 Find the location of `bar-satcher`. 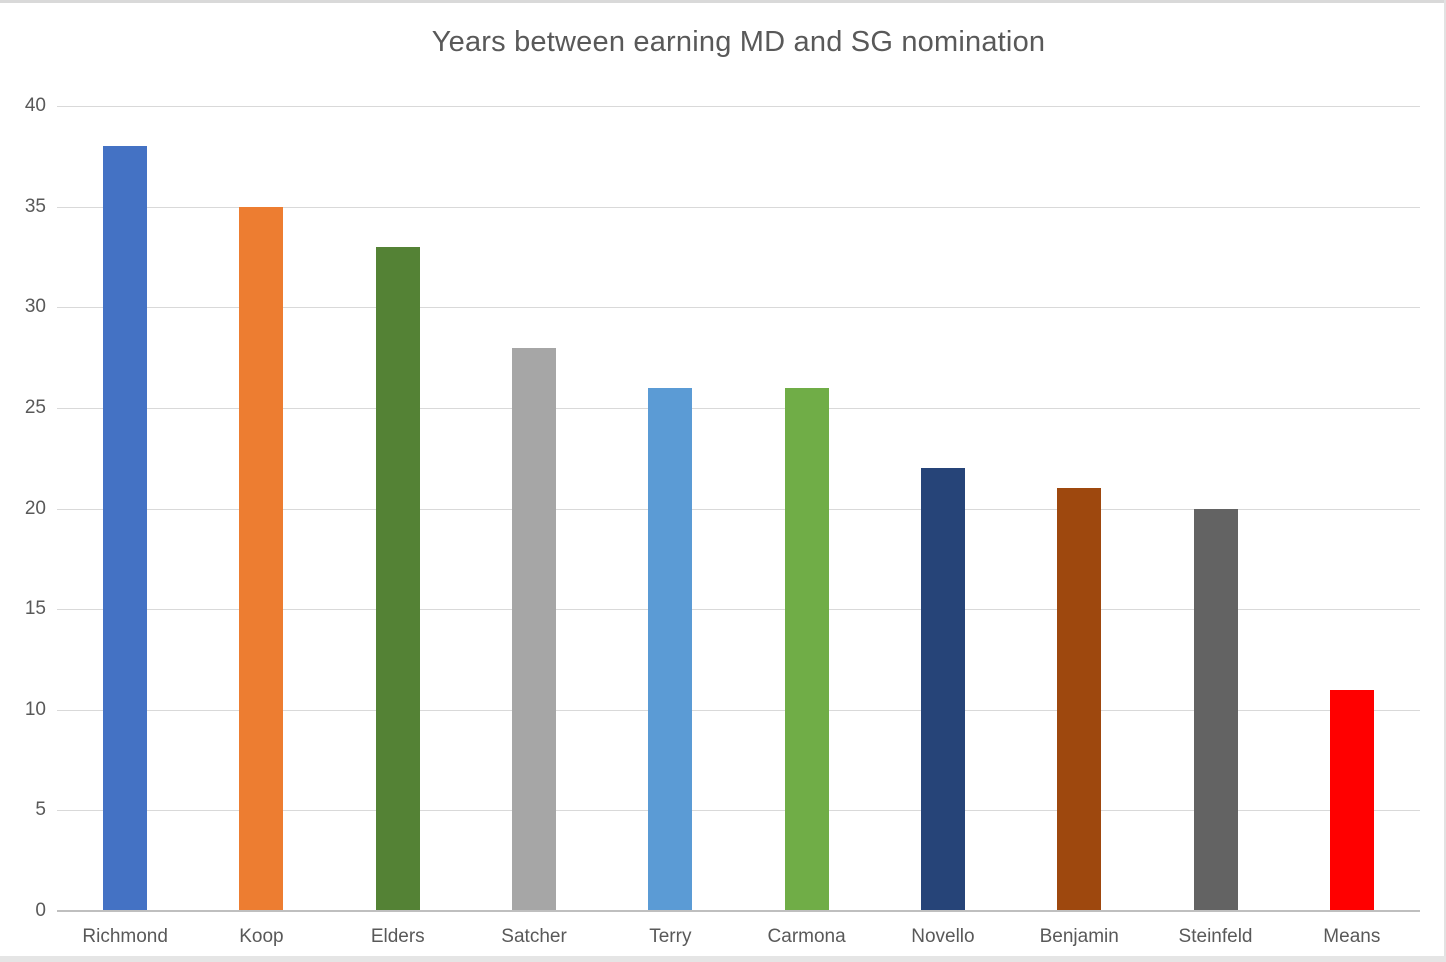

bar-satcher is located at coordinates (534, 629).